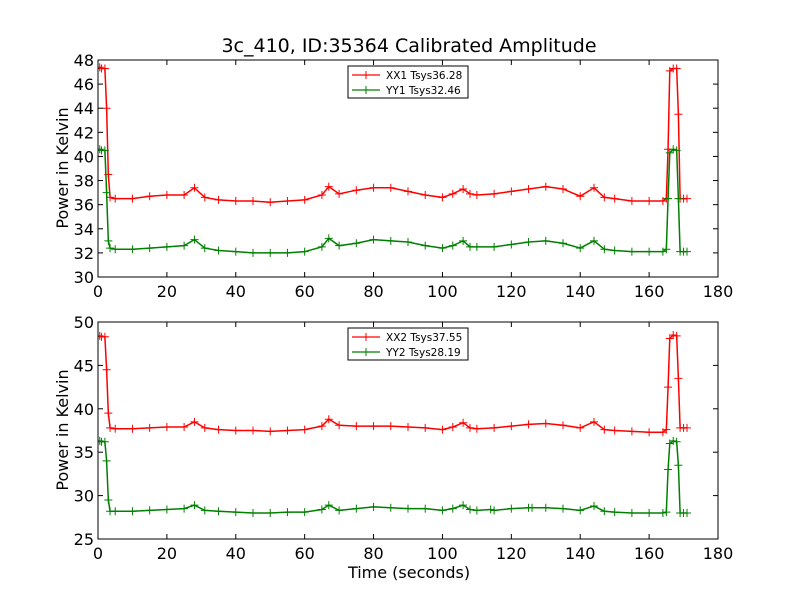 Image resolution: width=800 pixels, height=600 pixels. Describe the element at coordinates (84, 181) in the screenshot. I see `y-tick-label: 38` at that location.